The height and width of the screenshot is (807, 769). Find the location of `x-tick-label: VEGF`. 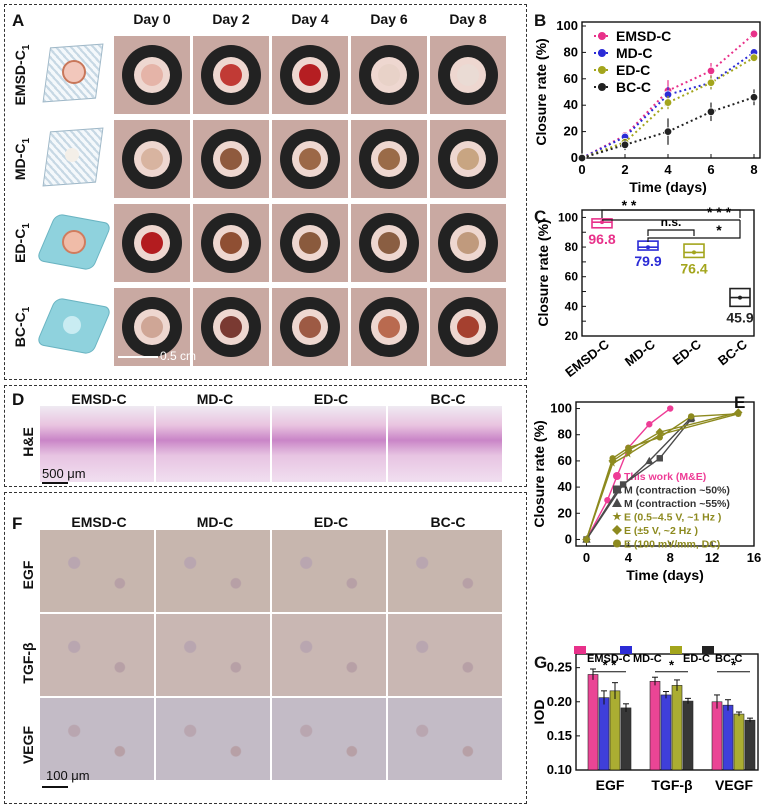

x-tick-label: VEGF is located at coordinates (734, 785).